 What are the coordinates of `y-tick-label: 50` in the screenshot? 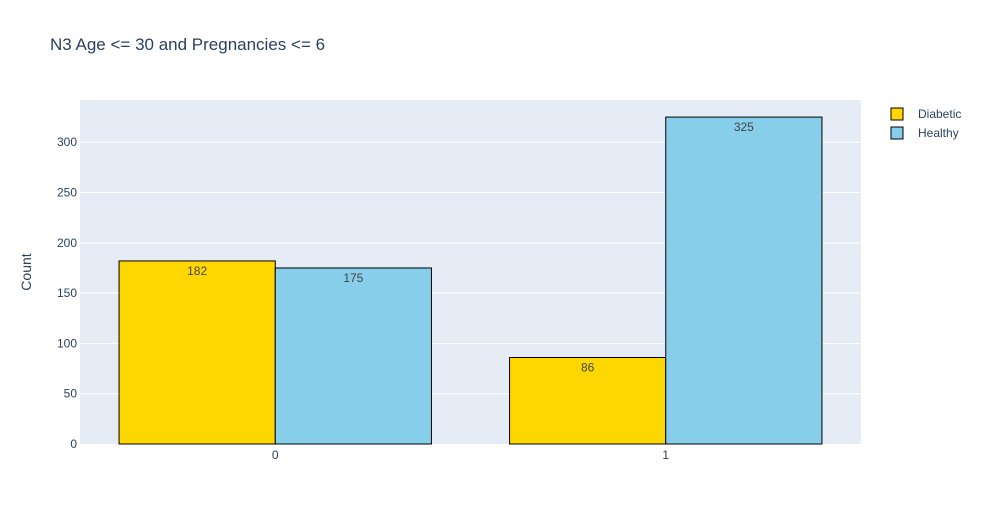 It's located at (71, 394).